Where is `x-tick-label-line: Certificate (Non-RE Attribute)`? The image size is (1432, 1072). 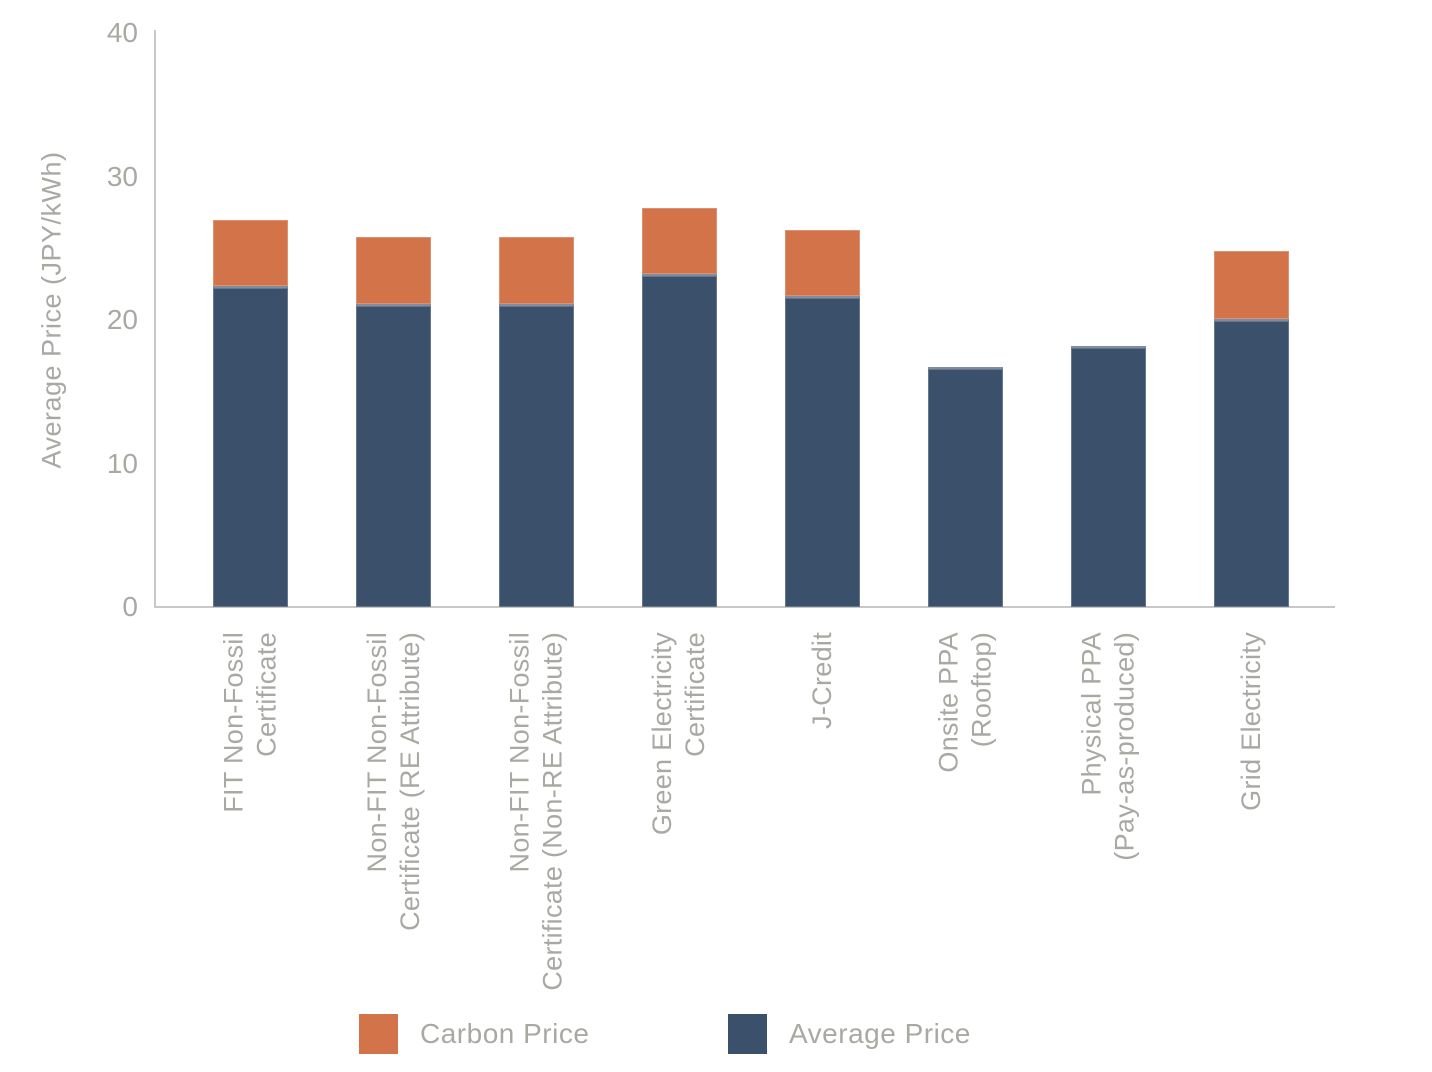
x-tick-label-line: Certificate (Non-RE Attribute) is located at coordinates (552, 811).